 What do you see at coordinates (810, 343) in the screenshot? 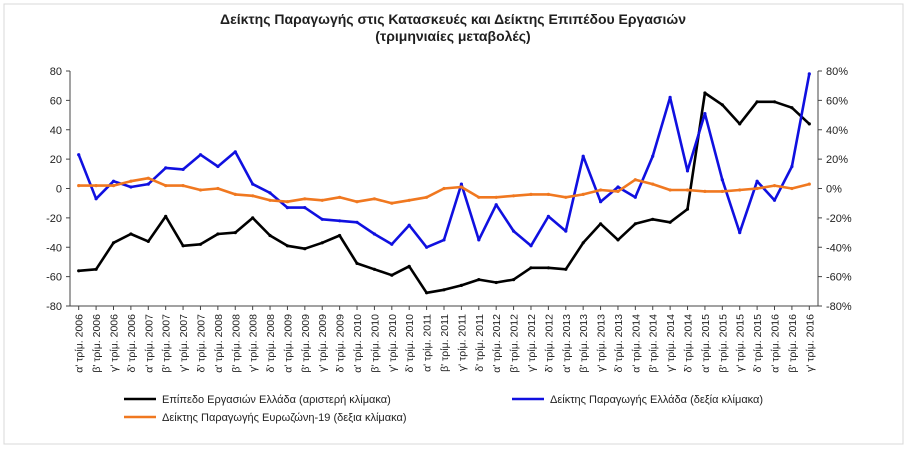
I see `x-tick-label: γ' τρίμ. 2016` at bounding box center [810, 343].